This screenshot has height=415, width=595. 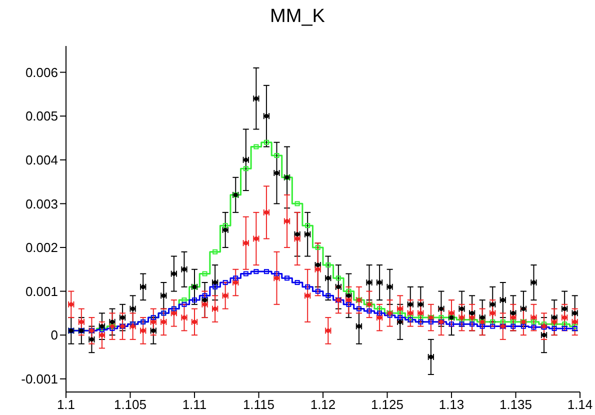 What do you see at coordinates (66, 404) in the screenshot?
I see `x-tick-label: 1.1` at bounding box center [66, 404].